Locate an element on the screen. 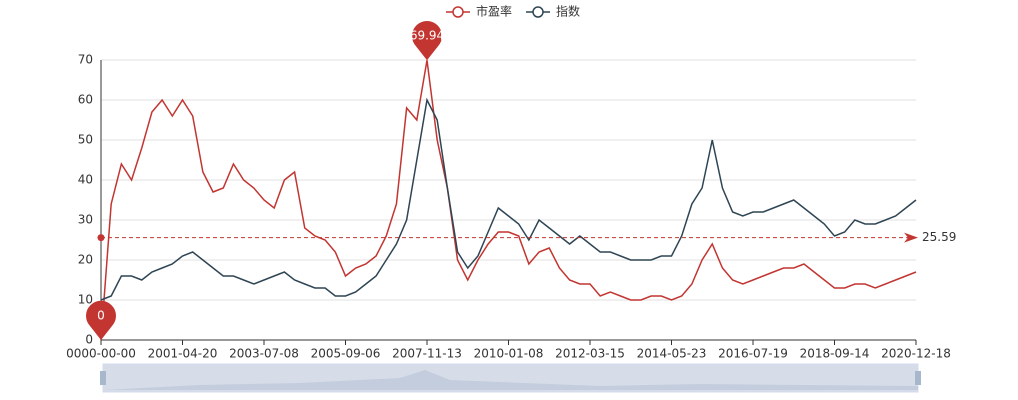  x-tick-label: 0000-00-00 is located at coordinates (101, 354).